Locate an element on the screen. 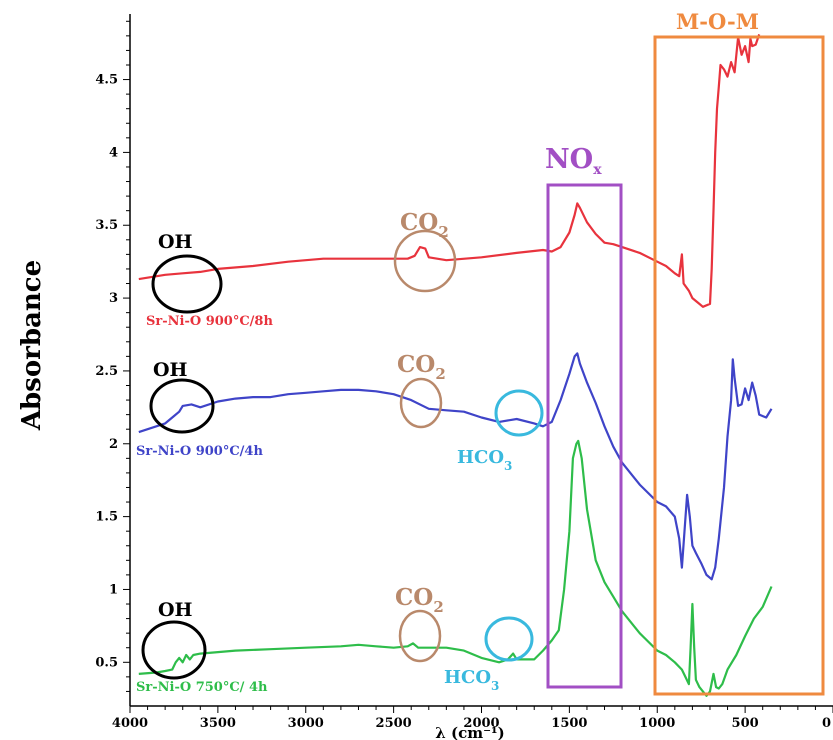 Image resolution: width=833 pixels, height=740 pixels. y-tick-label: 0.5 is located at coordinates (106, 662).